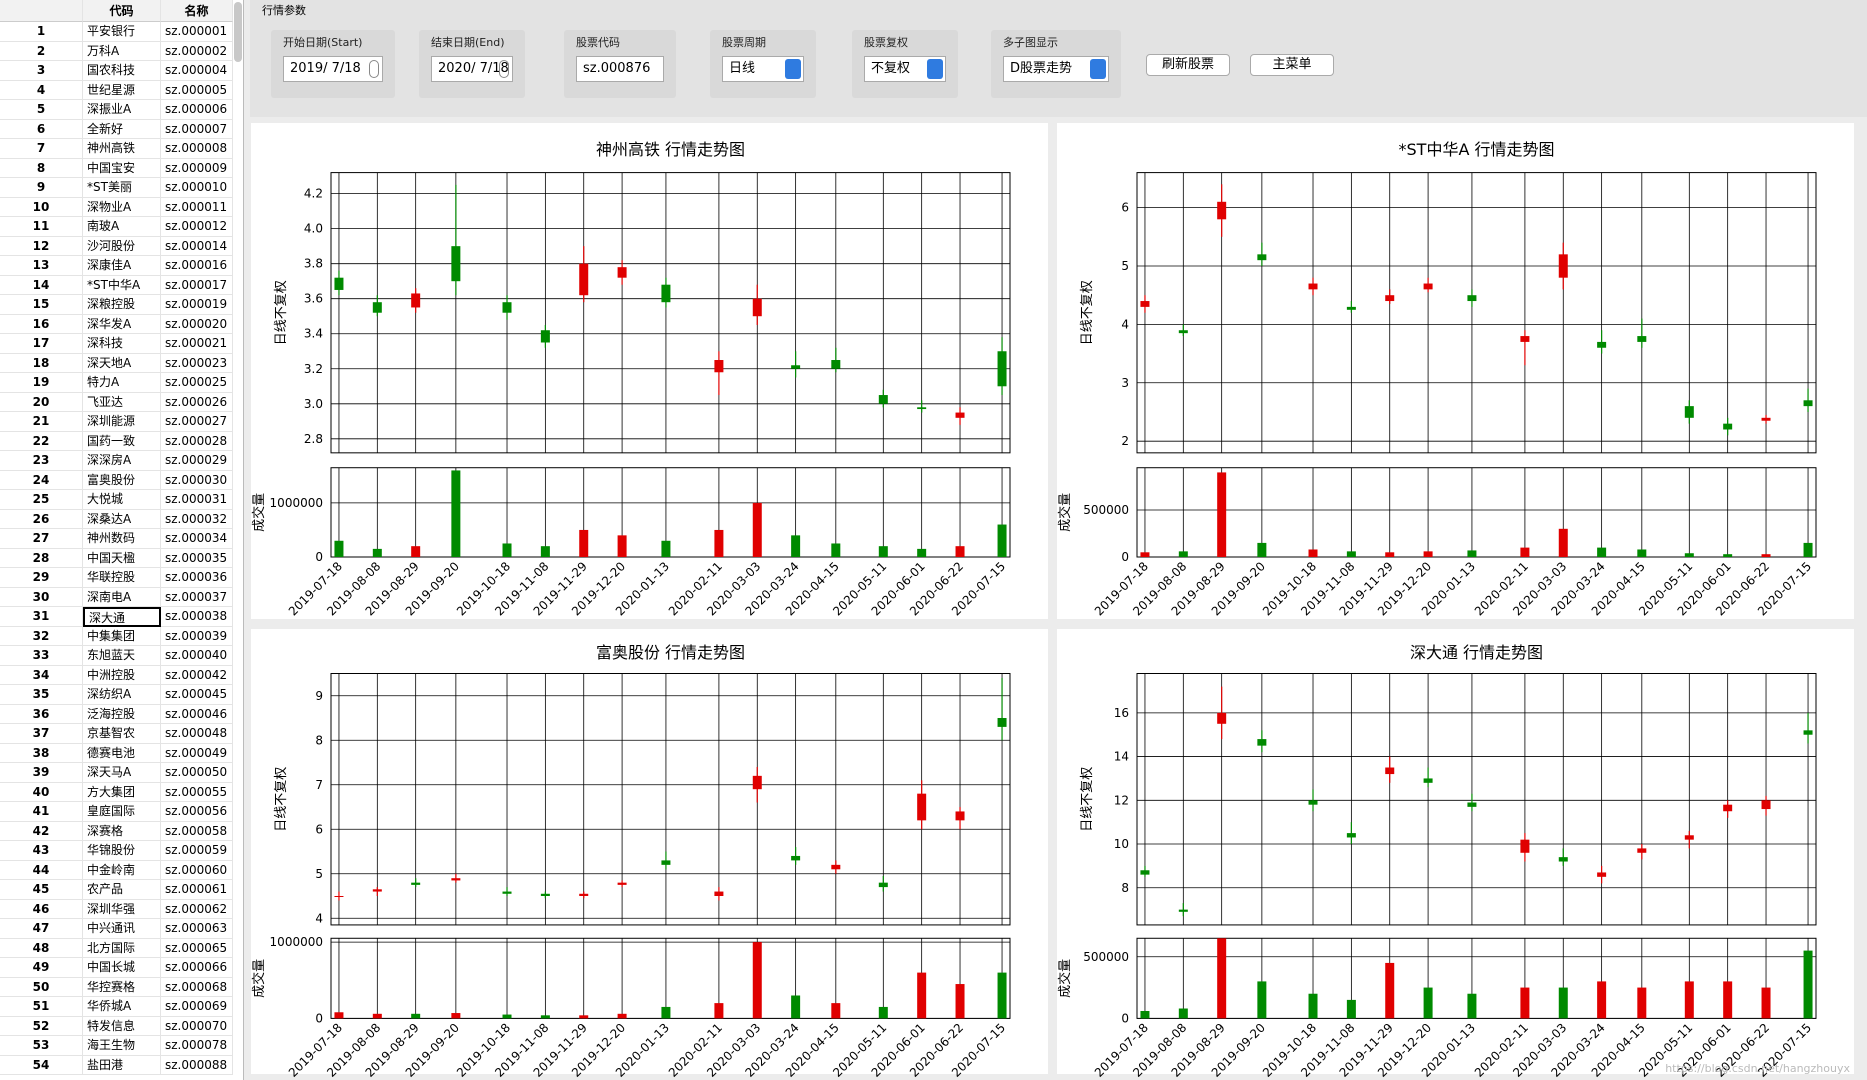 This screenshot has height=1080, width=1867. Describe the element at coordinates (122, 851) in the screenshot. I see `stock-name: 华锦股份` at that location.